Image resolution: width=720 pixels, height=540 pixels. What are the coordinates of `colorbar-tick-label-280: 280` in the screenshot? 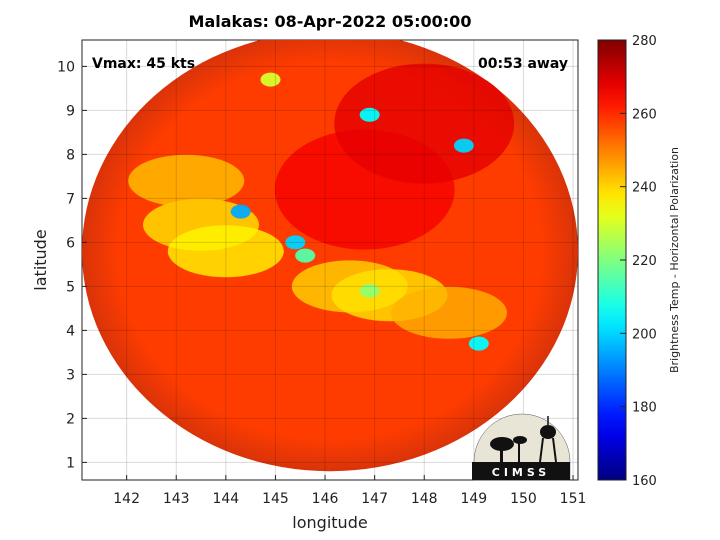 It's located at (644, 41).